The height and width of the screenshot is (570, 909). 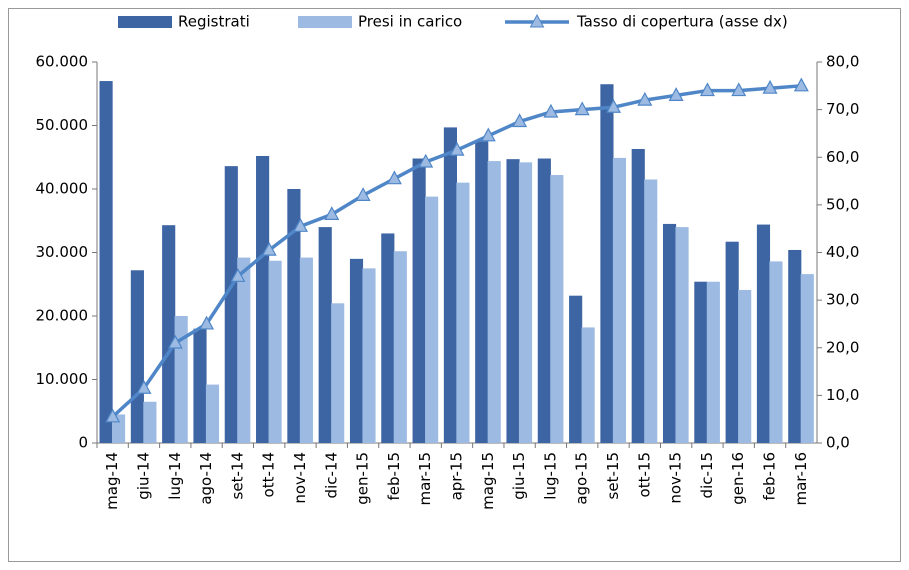 What do you see at coordinates (707, 475) in the screenshot?
I see `x-tick-label: dic-15` at bounding box center [707, 475].